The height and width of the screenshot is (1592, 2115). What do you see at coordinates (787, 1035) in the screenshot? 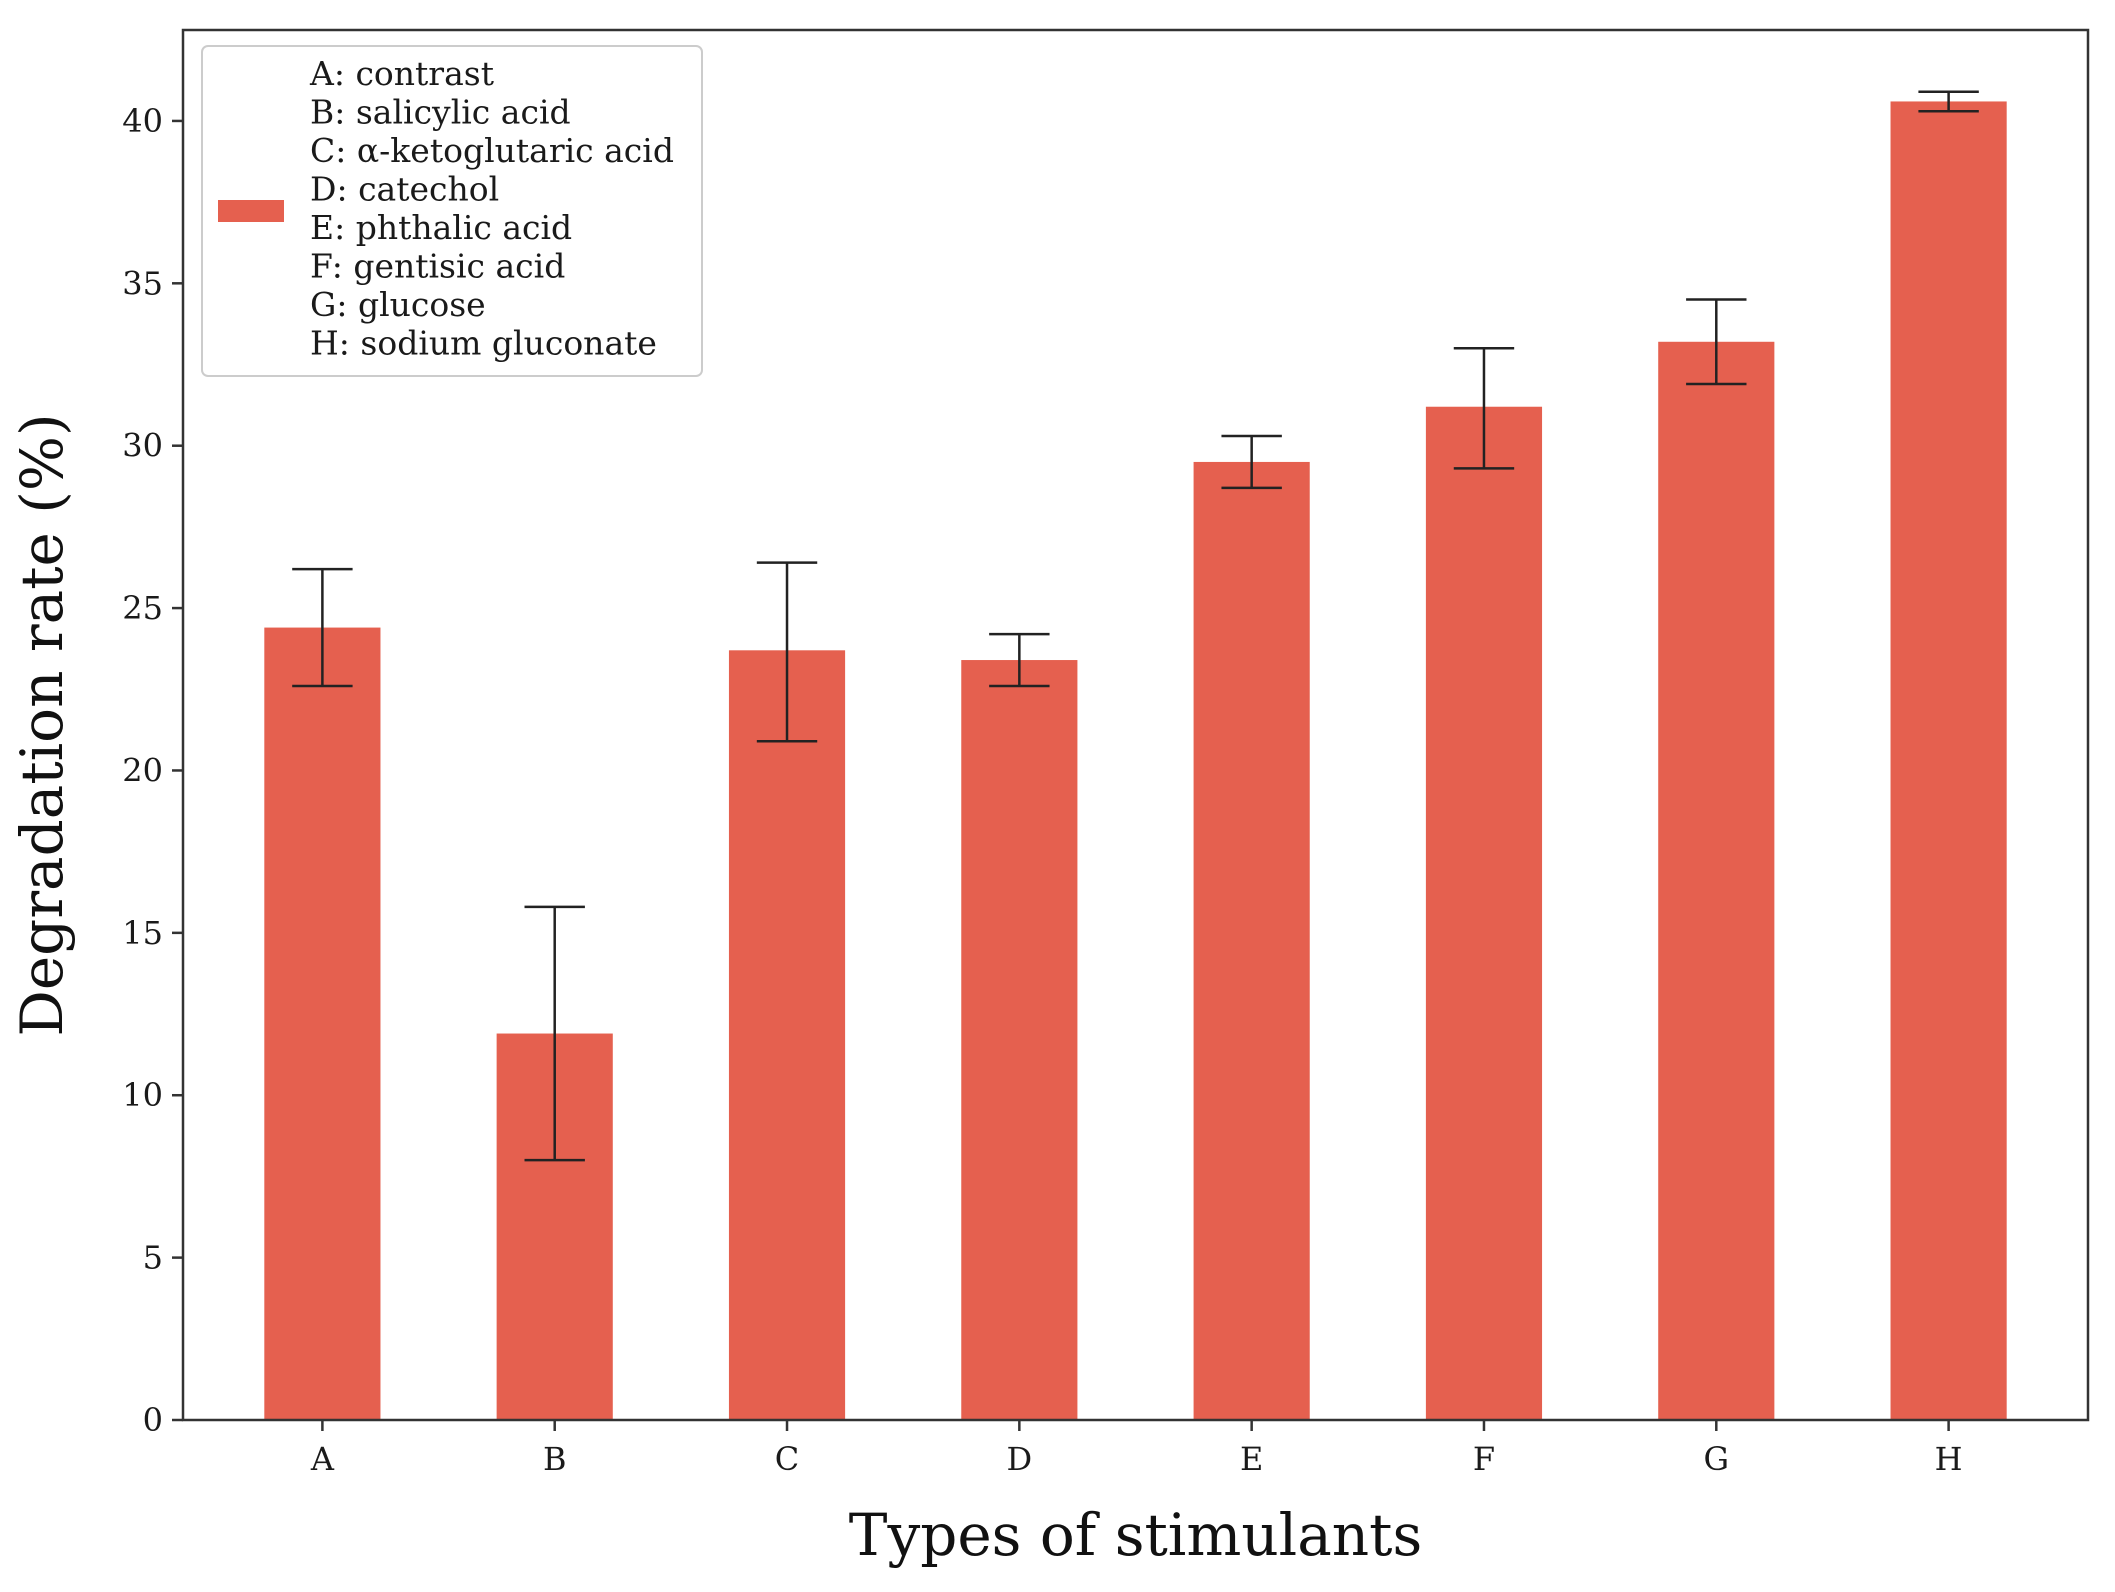
I see `bar-C` at bounding box center [787, 1035].